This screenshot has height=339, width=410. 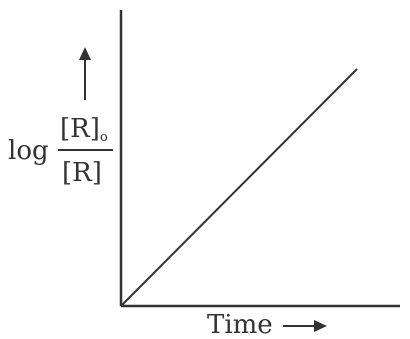 I want to click on y-axis-label-prefix: log, so click(x=28, y=151).